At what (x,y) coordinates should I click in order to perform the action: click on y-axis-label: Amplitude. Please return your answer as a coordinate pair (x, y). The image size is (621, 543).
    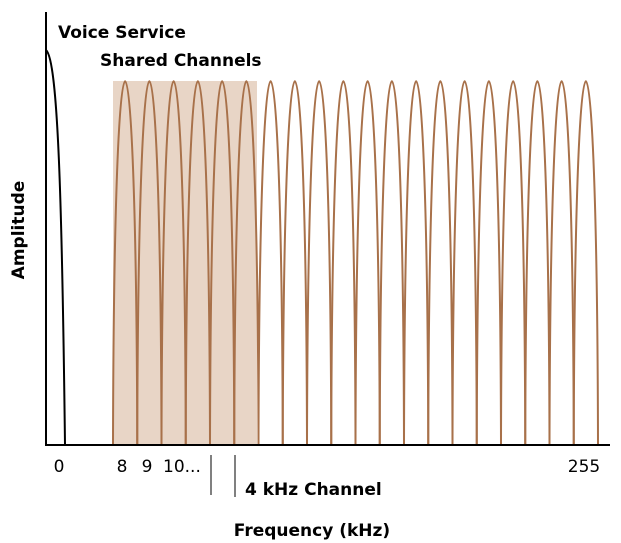
    Looking at the image, I should click on (19, 230).